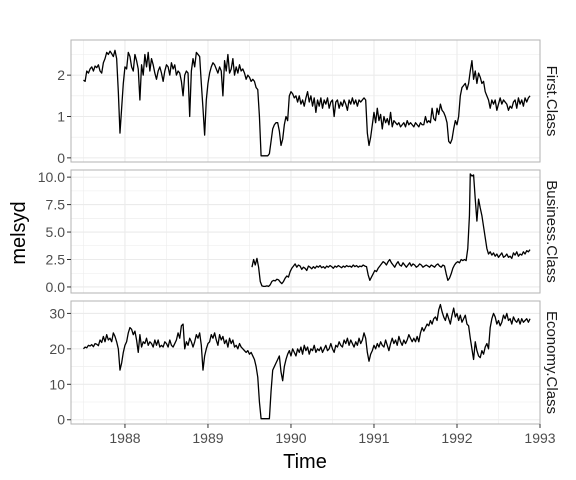  I want to click on y-tick-label: 1, so click(61, 117).